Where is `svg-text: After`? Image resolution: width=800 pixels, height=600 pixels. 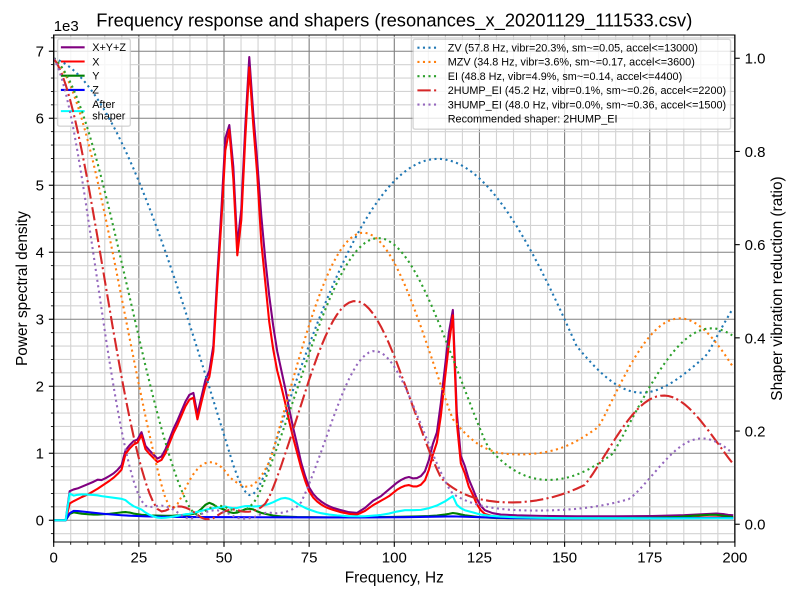
svg-text: After is located at coordinates (103, 105).